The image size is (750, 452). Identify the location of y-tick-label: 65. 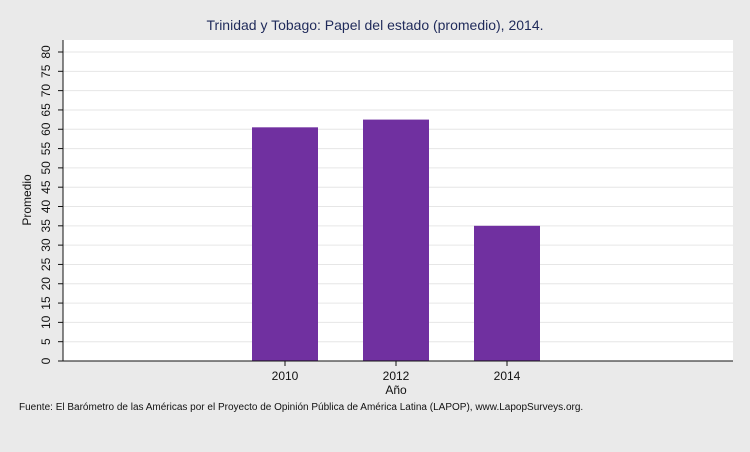
(46, 110).